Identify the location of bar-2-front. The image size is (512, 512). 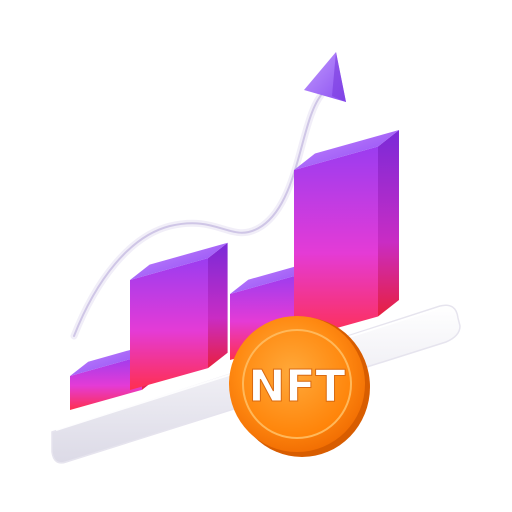
(169, 324).